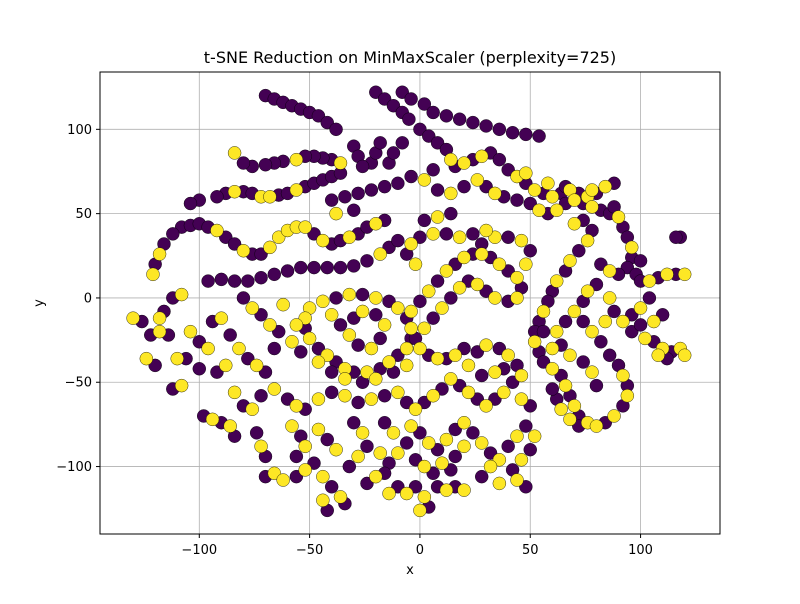 This screenshot has width=800, height=604. Describe the element at coordinates (78, 383) in the screenshot. I see `y-tick-label: −50` at that location.